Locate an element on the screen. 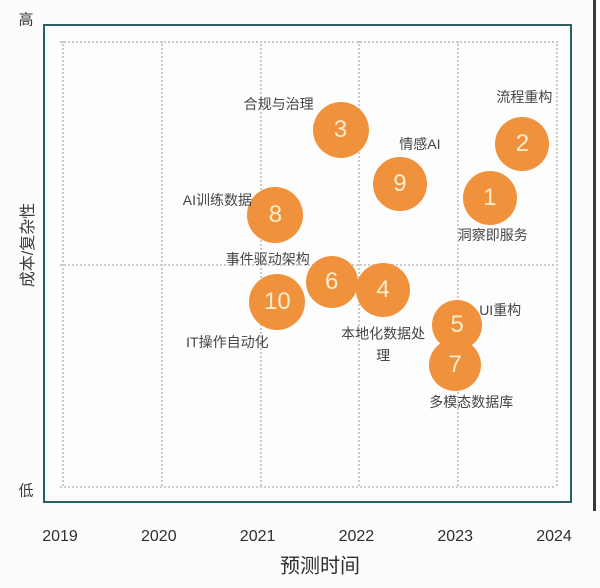 This screenshot has width=600, height=588. gridline-vertical-2019 is located at coordinates (63, 263).